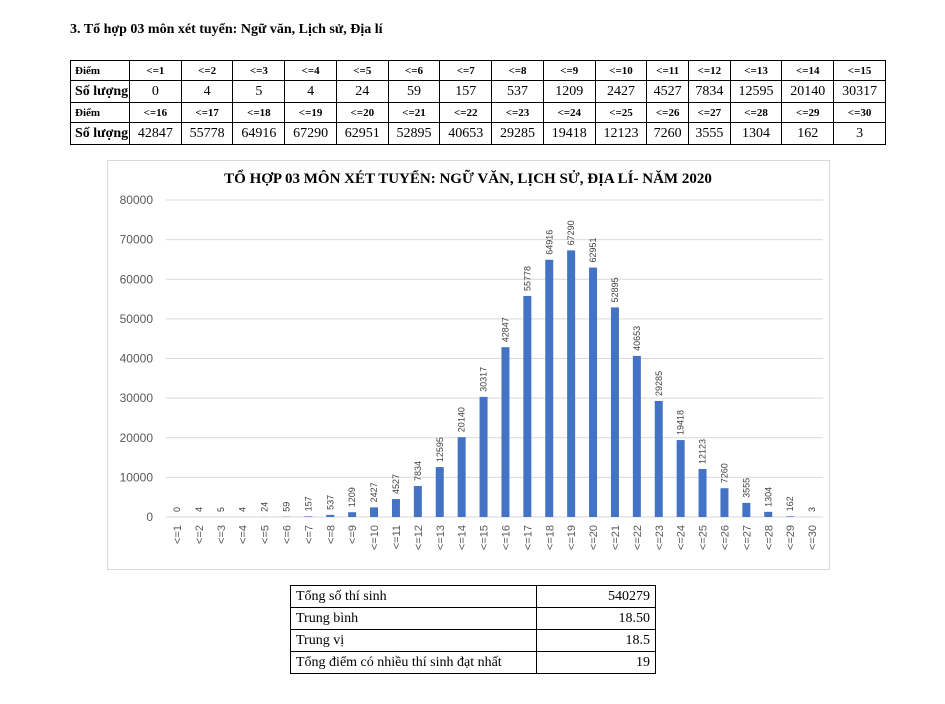 The image size is (945, 704). Describe the element at coordinates (756, 91) in the screenshot. I see `count-cell: 12595` at that location.